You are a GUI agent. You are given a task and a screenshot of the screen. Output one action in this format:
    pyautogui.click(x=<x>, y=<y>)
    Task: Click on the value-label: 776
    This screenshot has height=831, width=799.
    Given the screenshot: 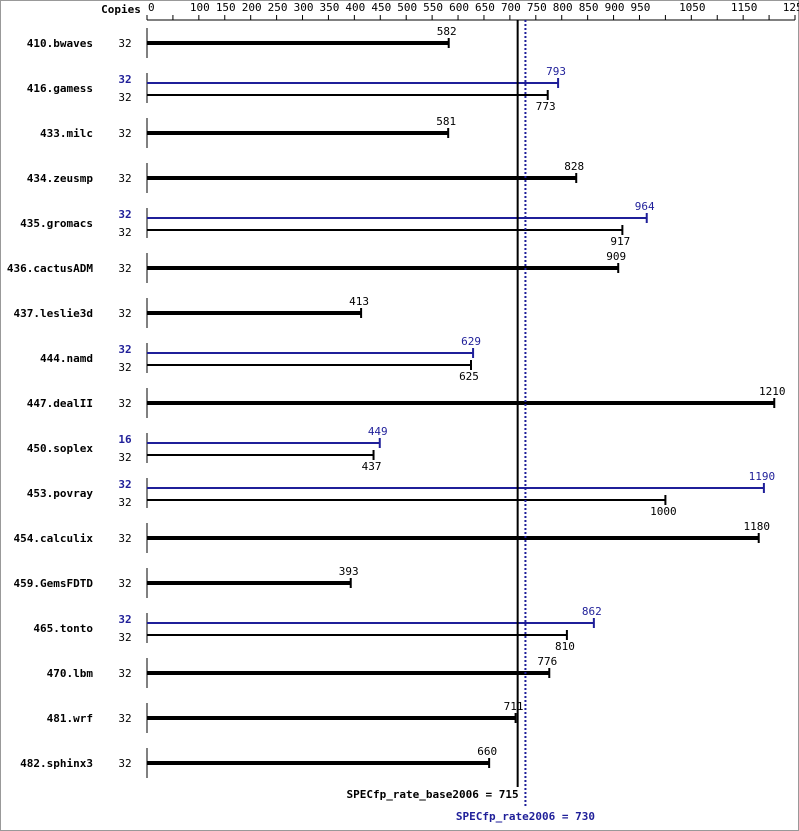 What is the action you would take?
    pyautogui.click(x=547, y=661)
    